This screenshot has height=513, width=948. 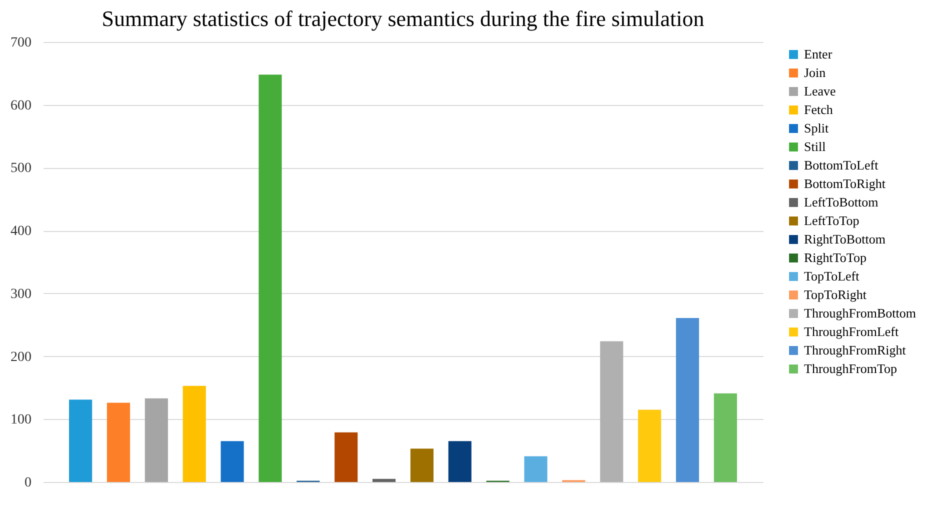 I want to click on legend-label: ThroughFromTop, so click(x=850, y=368).